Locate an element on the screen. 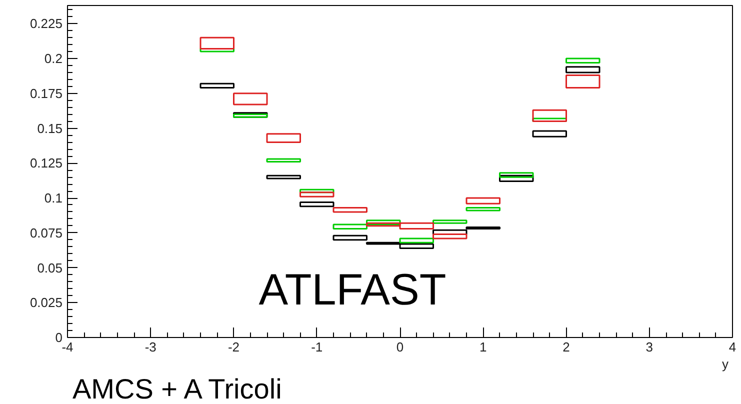 This screenshot has height=404, width=741. text: AMCS + A Tricoli is located at coordinates (177, 389).